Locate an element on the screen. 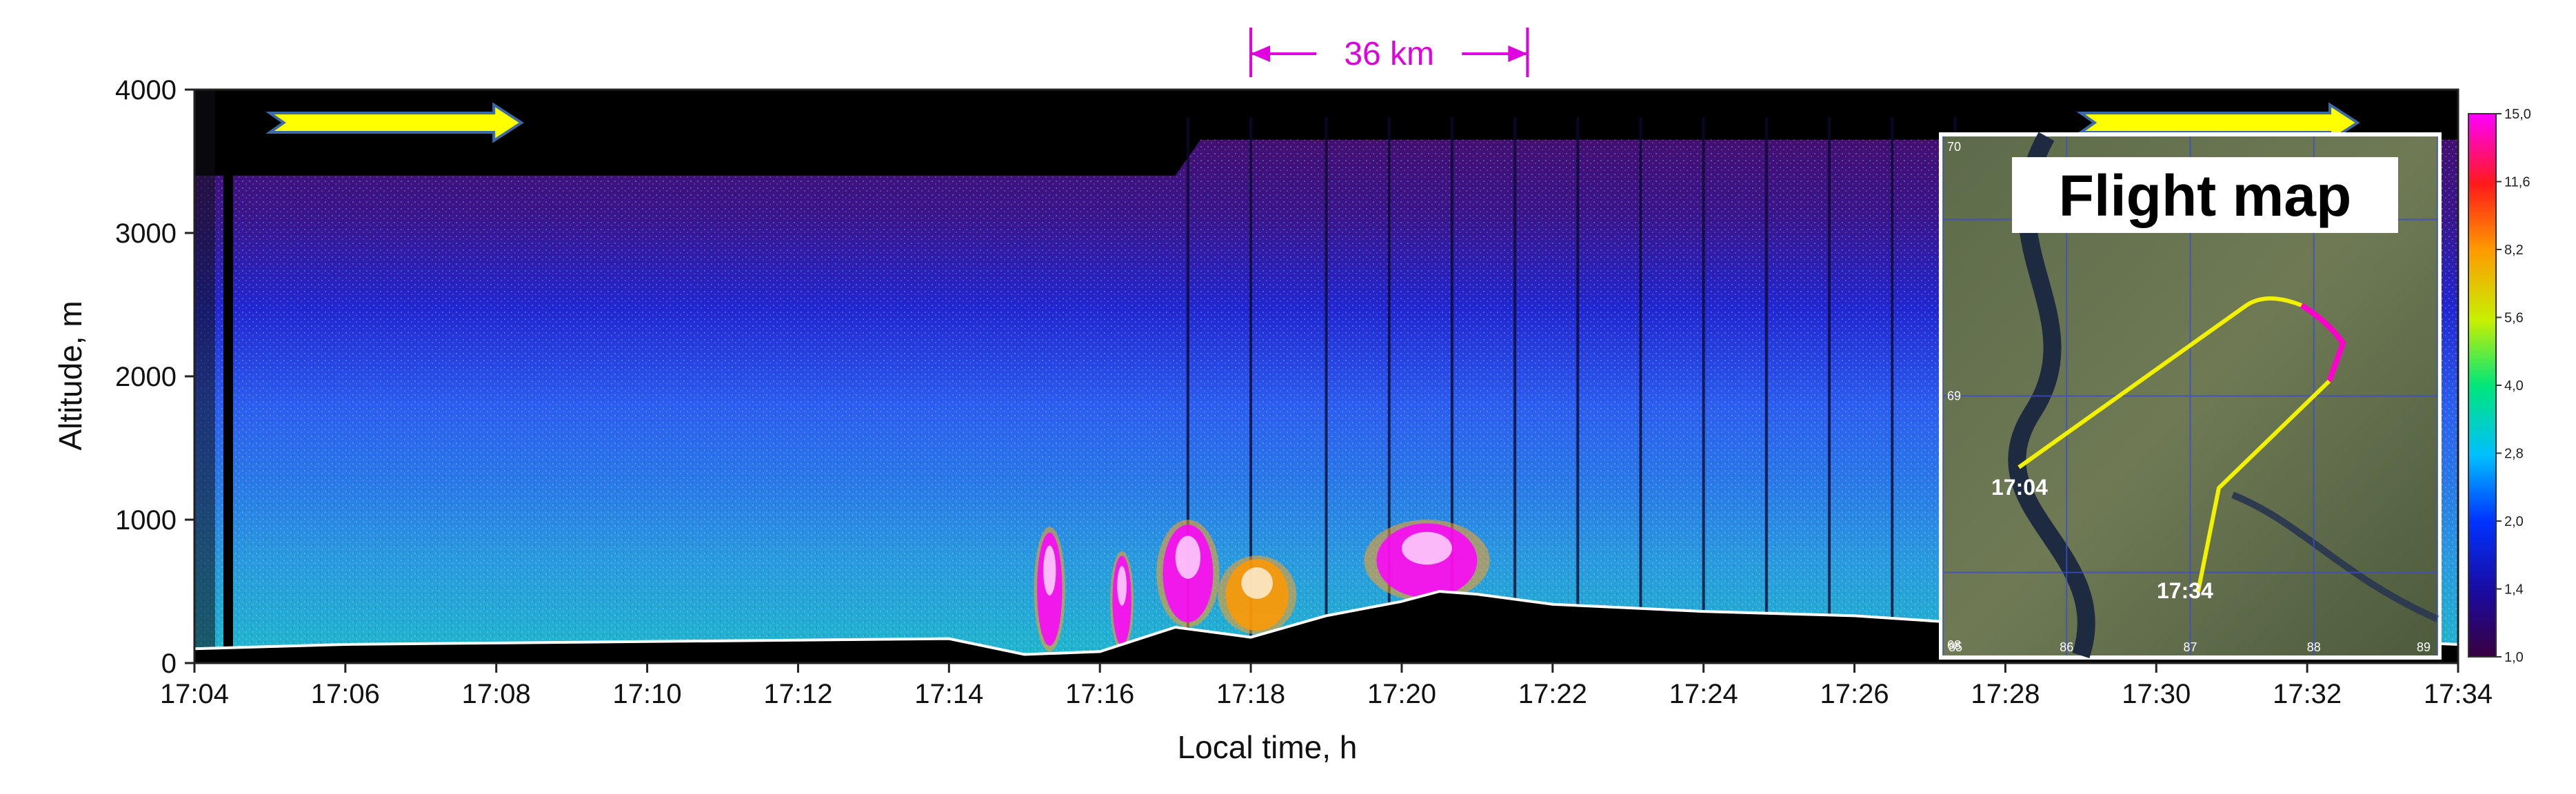  start-gap-column is located at coordinates (228, 376).